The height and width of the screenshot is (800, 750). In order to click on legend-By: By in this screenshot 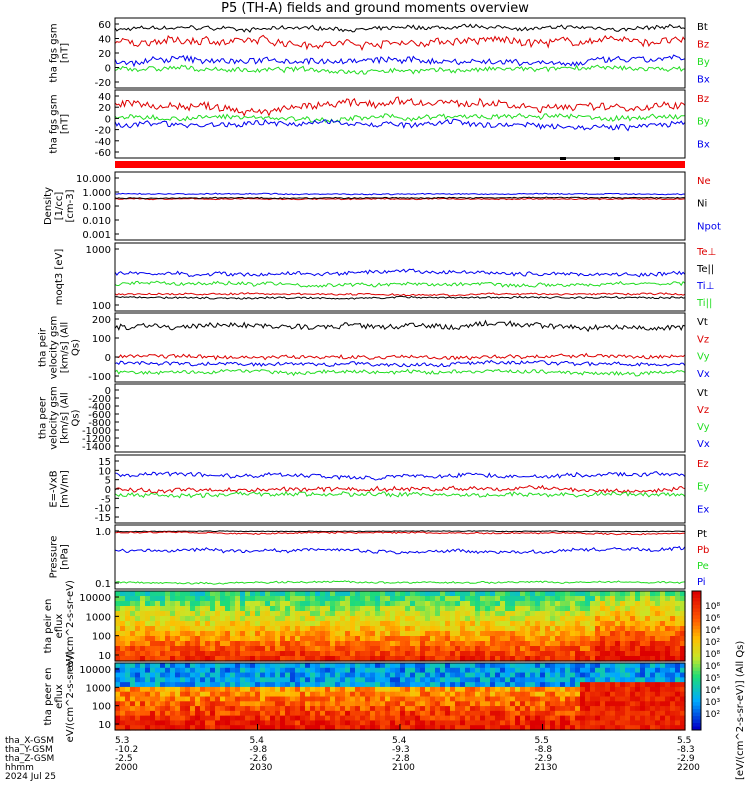, I will do `click(703, 122)`.